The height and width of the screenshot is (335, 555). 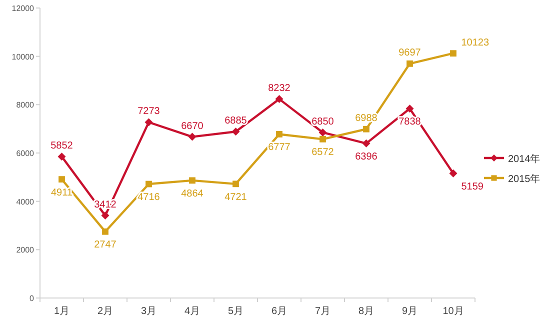 I want to click on x-tick-label: 2月, so click(x=105, y=311).